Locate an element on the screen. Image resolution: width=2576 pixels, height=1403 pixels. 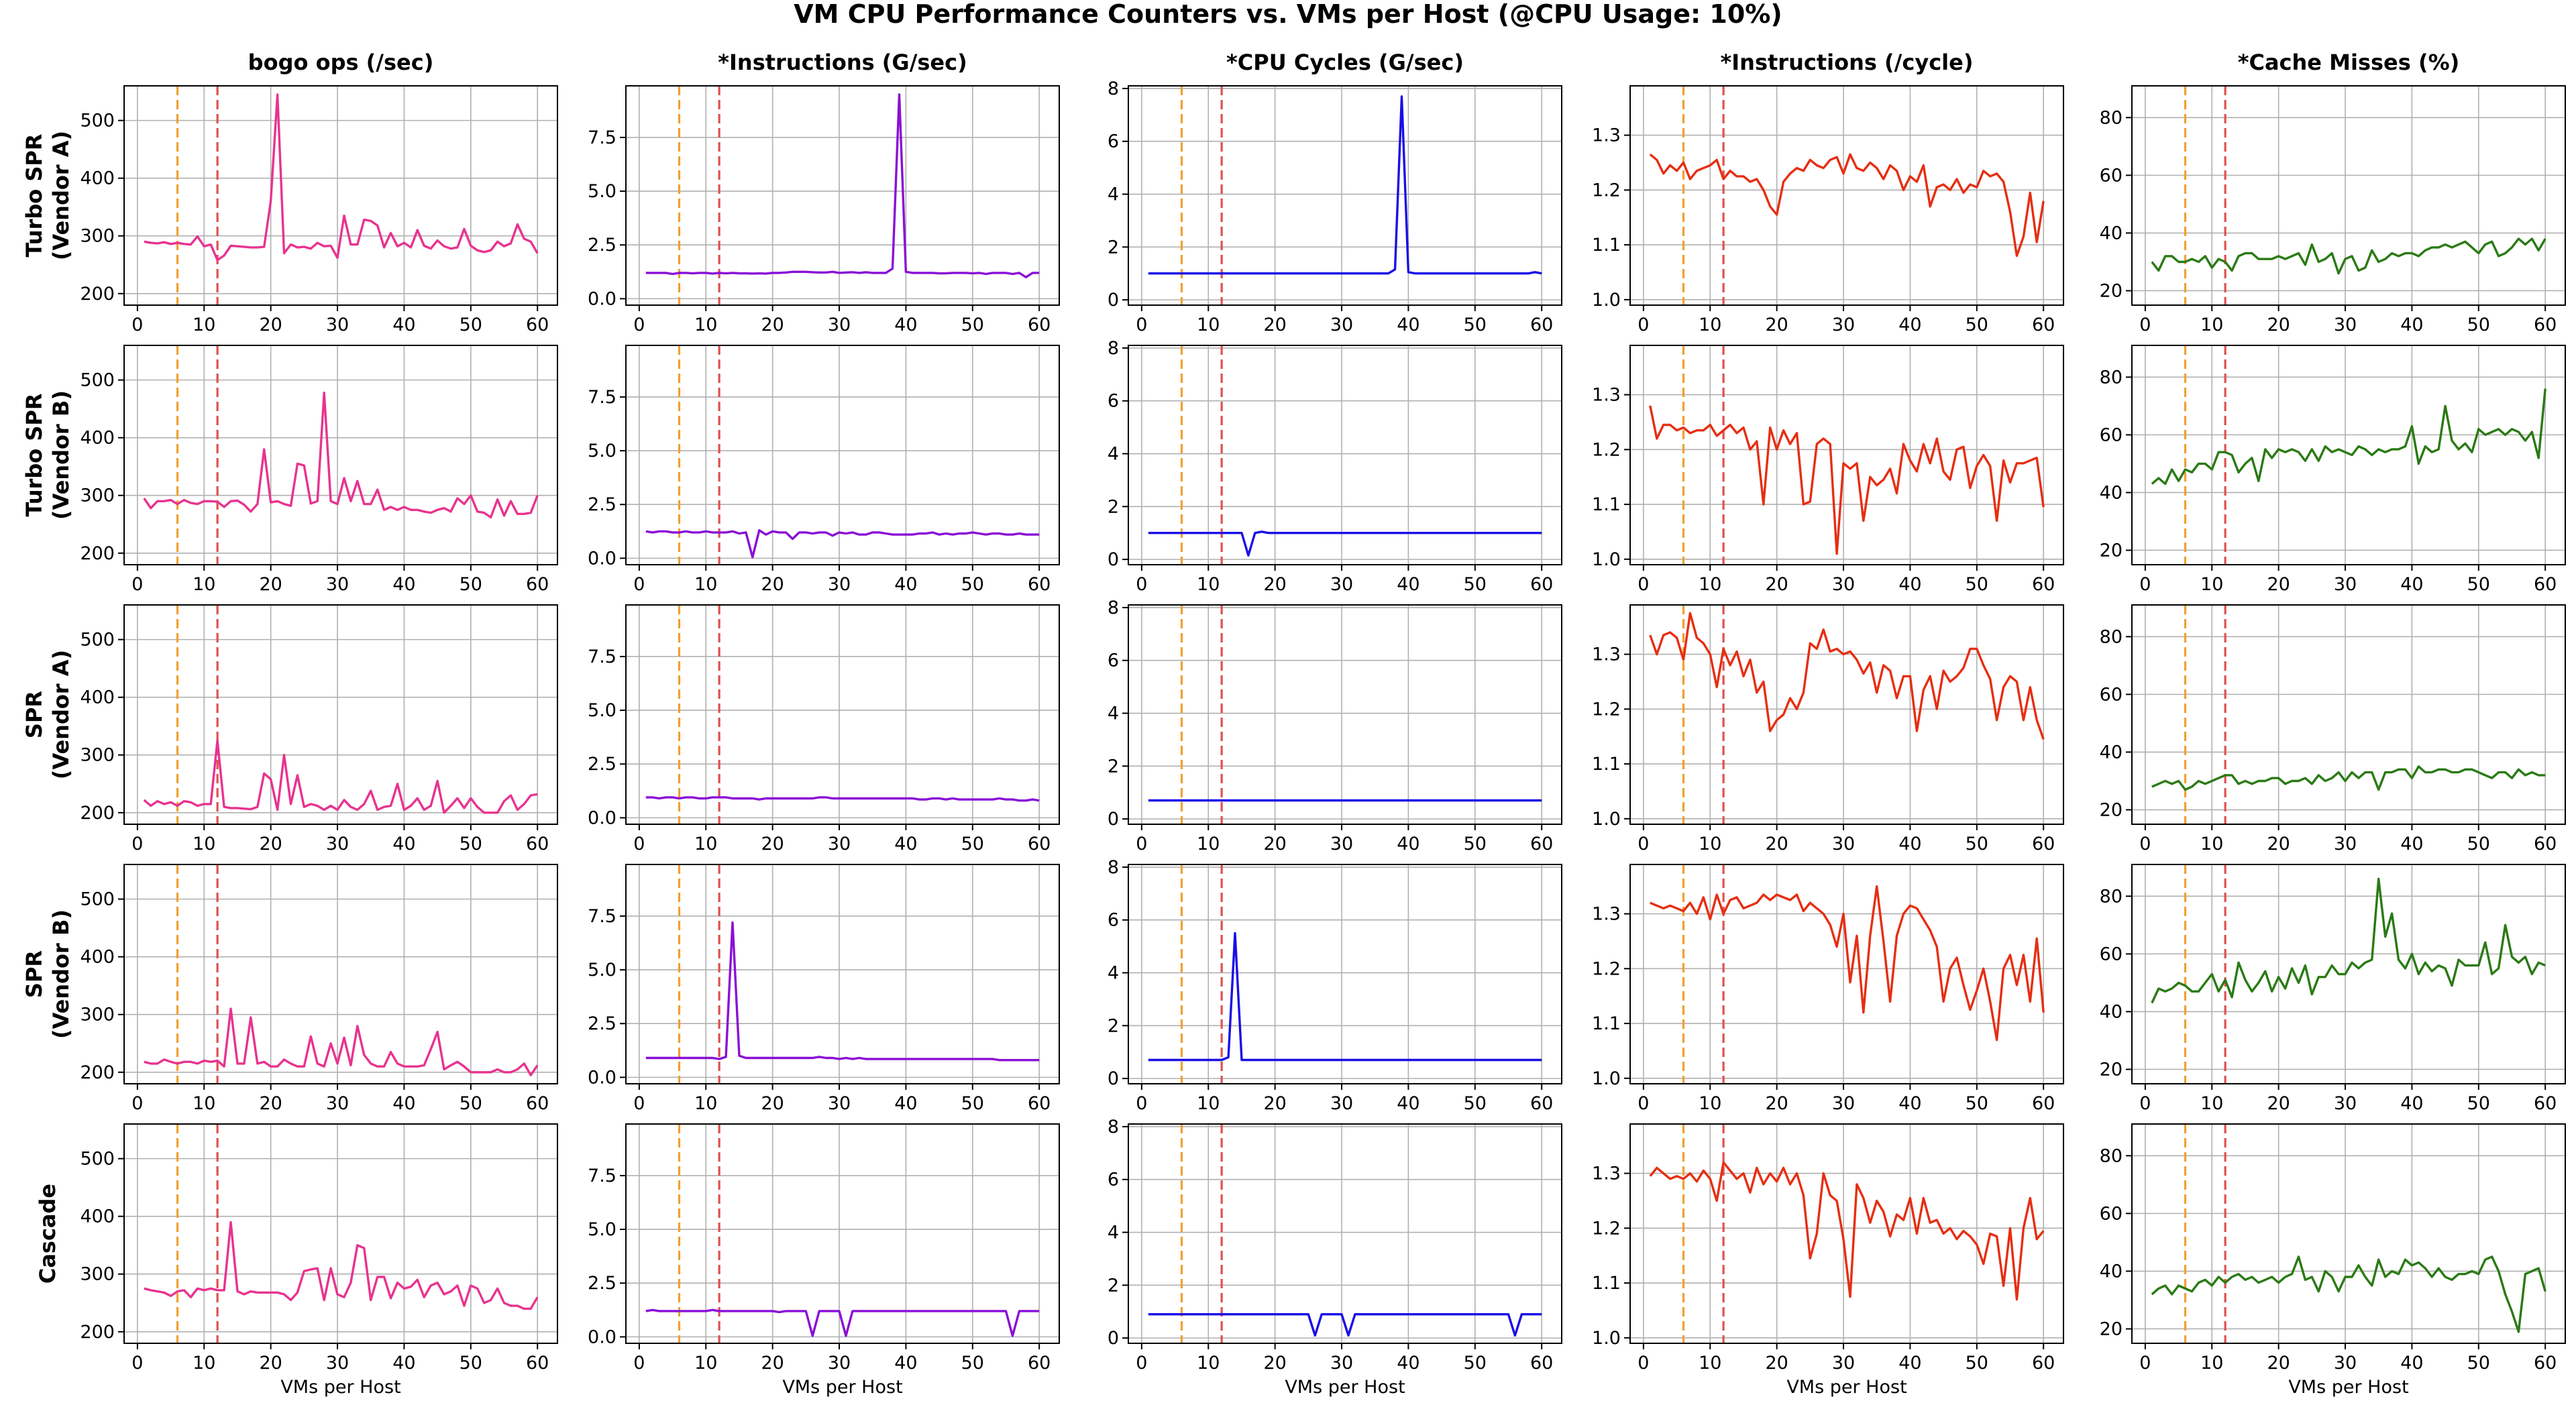
panel: 0 10 20 30 40 50 60 20 40 60 80 is located at coordinates (2333, 470).